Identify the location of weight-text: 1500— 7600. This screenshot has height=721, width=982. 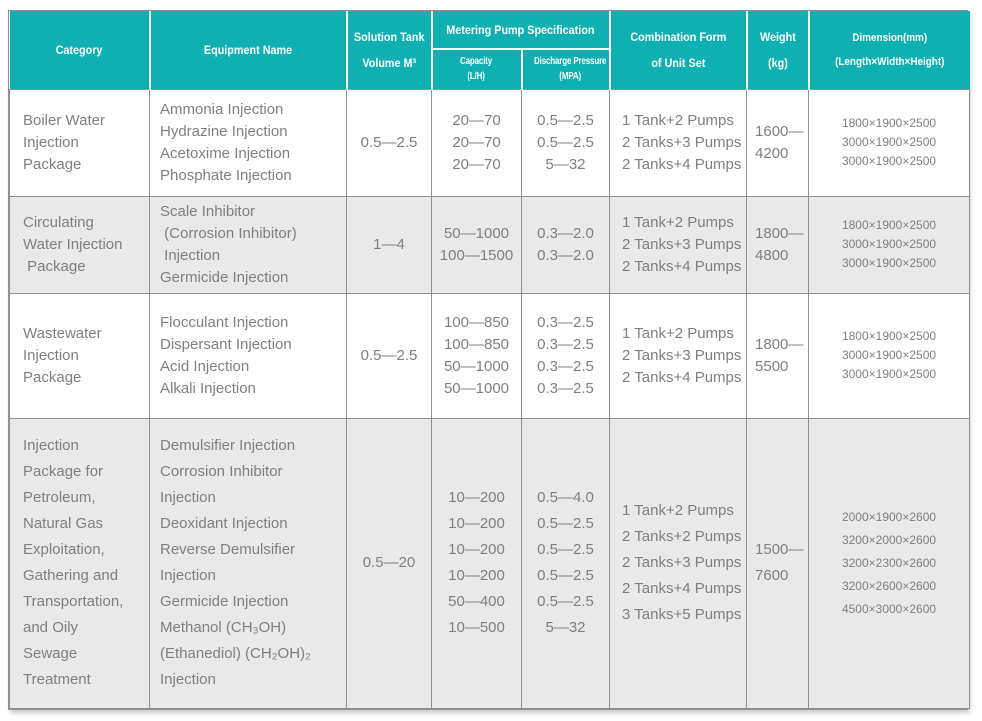
(779, 562).